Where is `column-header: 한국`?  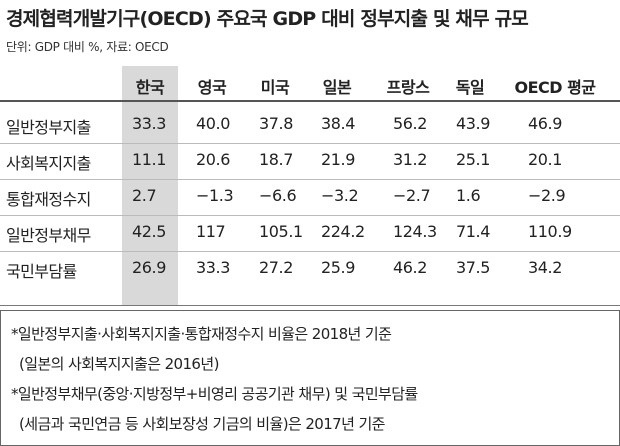 column-header: 한국 is located at coordinates (150, 87).